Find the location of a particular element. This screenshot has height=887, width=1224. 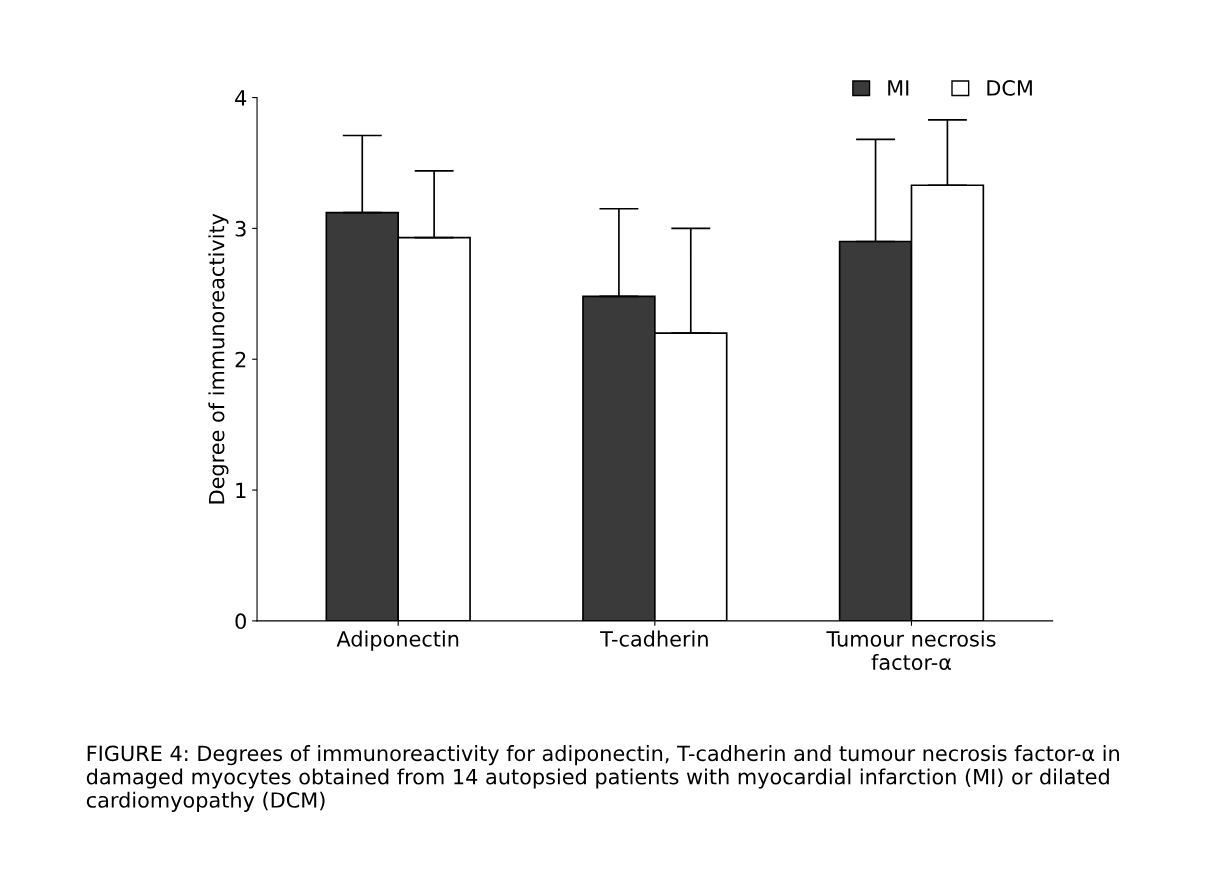

y-tick-label: 1 is located at coordinates (241, 490).